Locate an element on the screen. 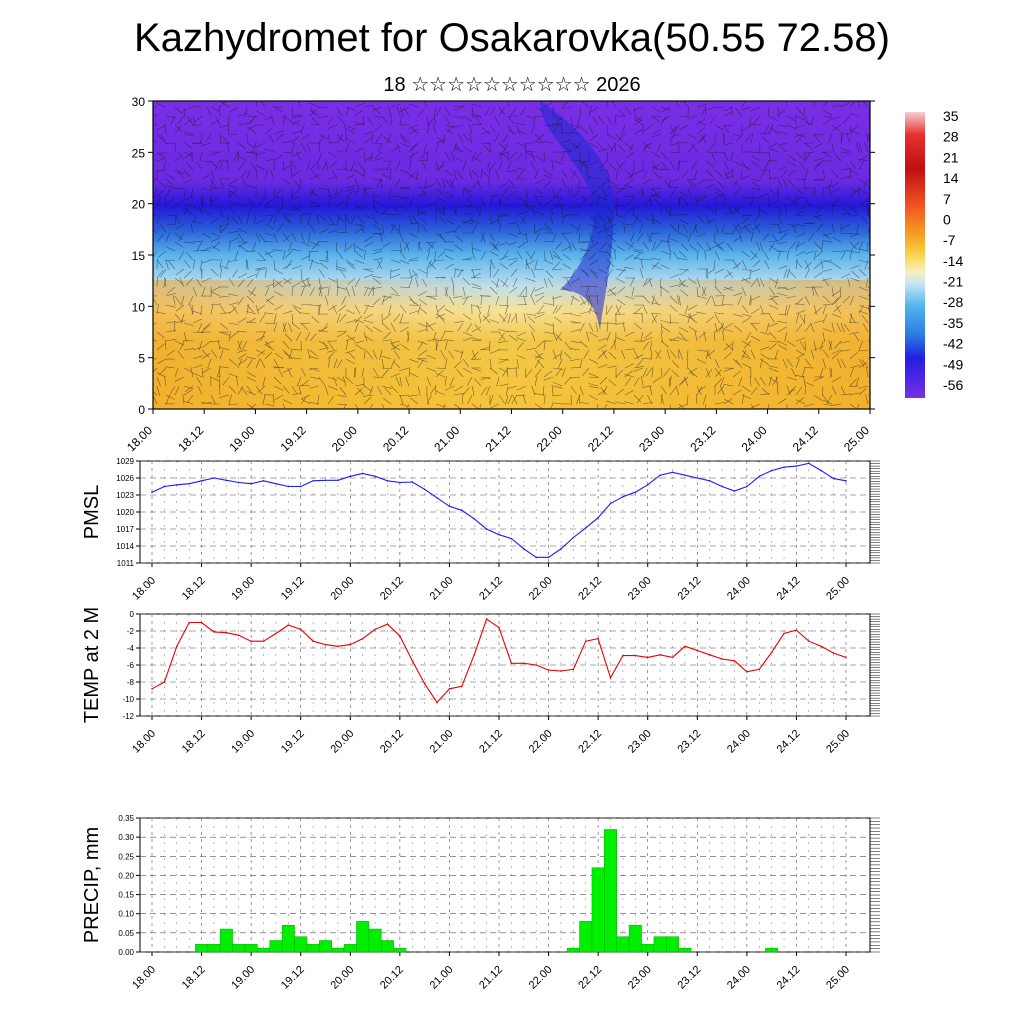 The width and height of the screenshot is (1024, 1024). y-axis-label: TEMP at 2 M is located at coordinates (92, 665).